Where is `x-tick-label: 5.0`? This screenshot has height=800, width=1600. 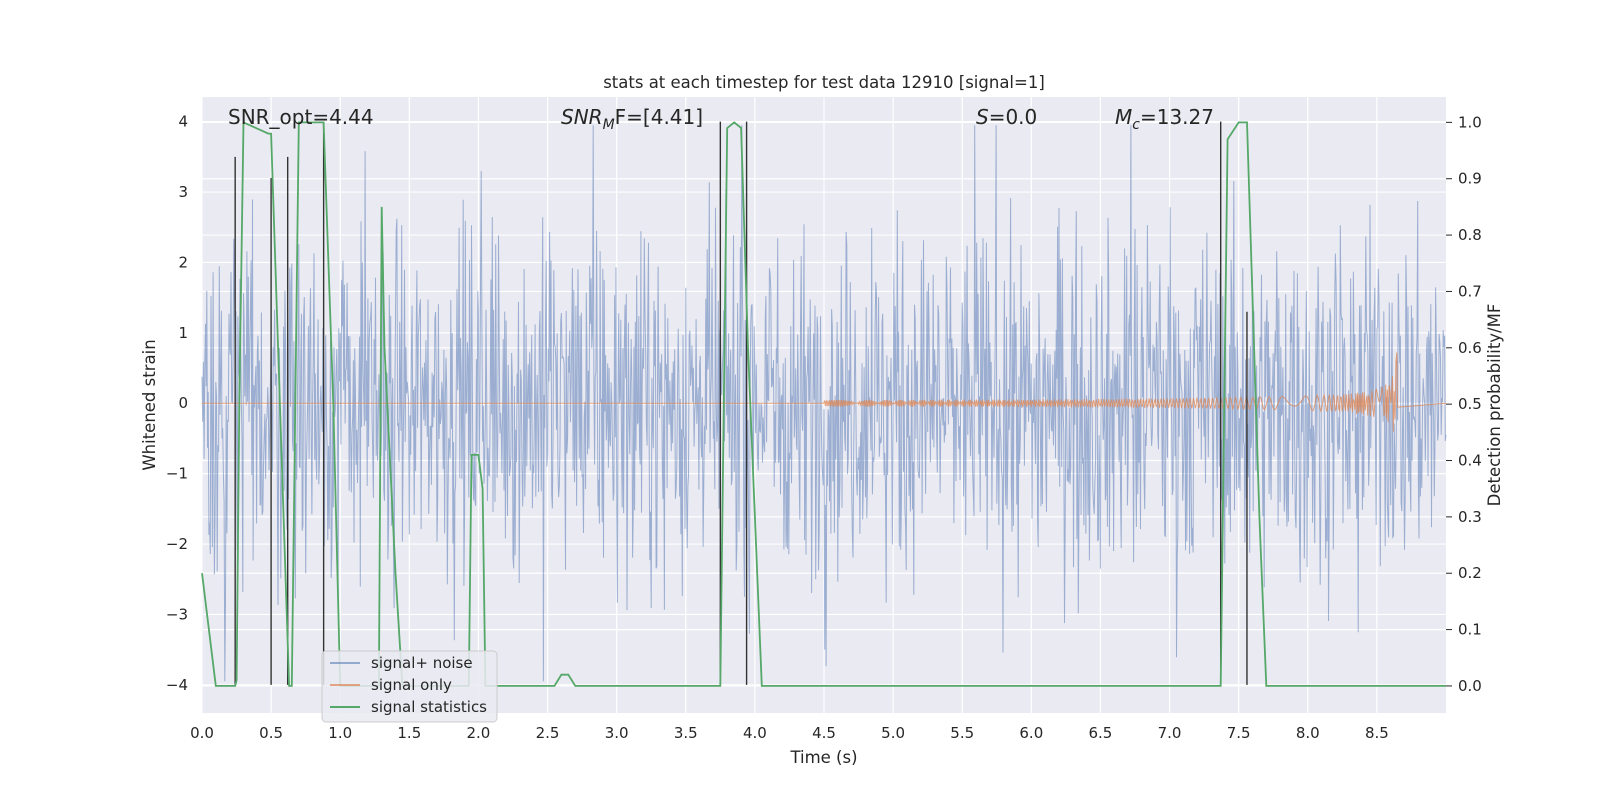 x-tick-label: 5.0 is located at coordinates (893, 733).